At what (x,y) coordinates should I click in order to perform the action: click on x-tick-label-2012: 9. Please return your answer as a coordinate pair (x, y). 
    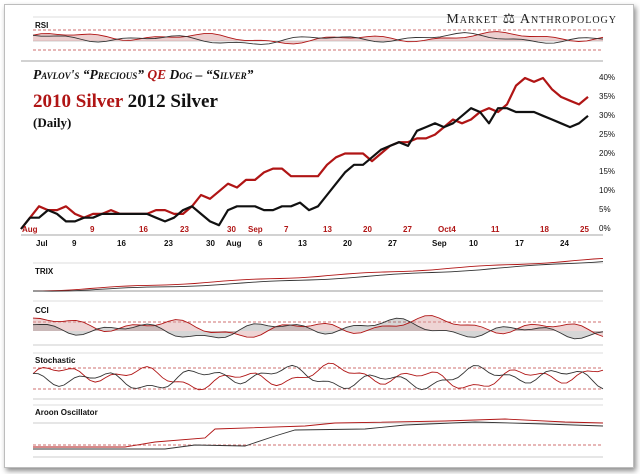
    Looking at the image, I should click on (74, 243).